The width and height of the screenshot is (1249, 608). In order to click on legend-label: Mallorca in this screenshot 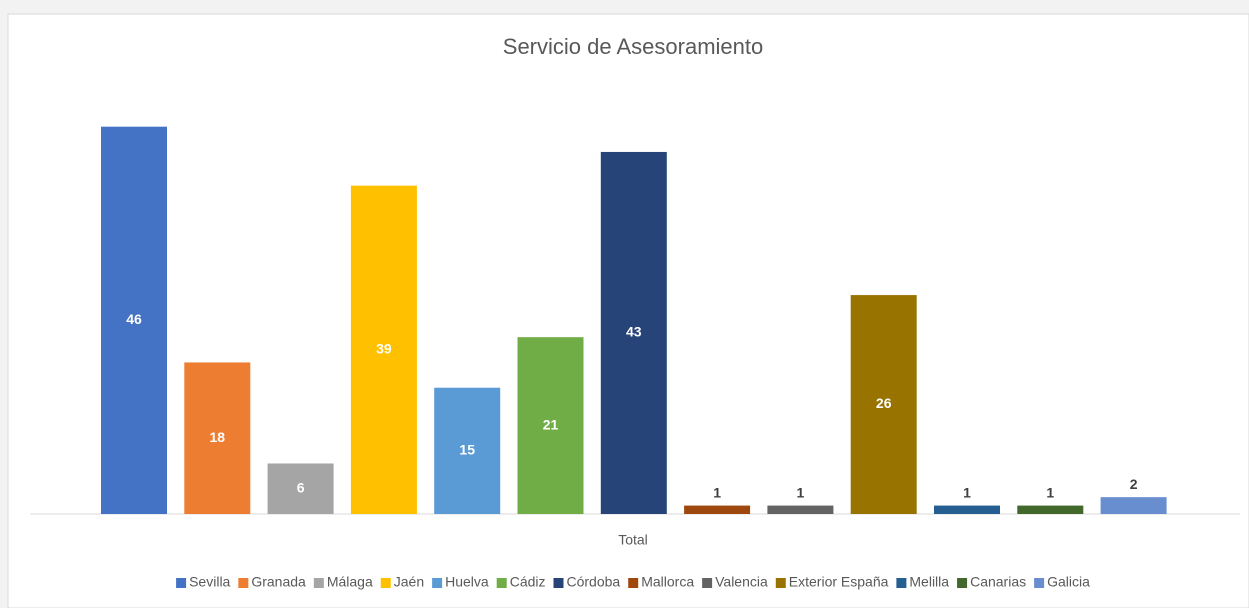, I will do `click(667, 582)`.